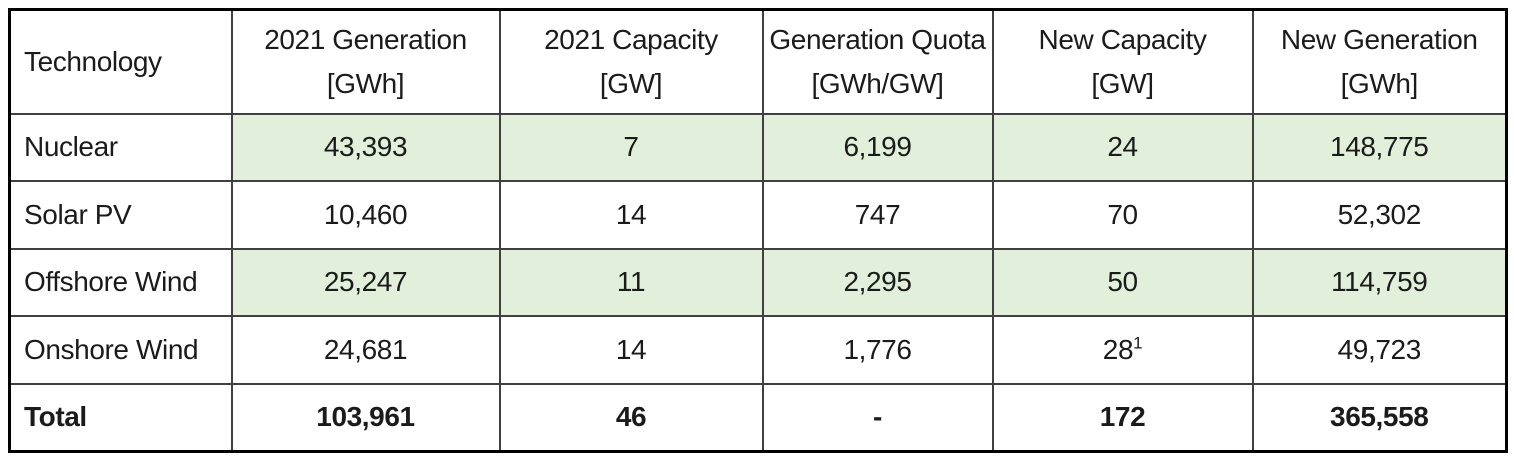 The width and height of the screenshot is (1514, 461). What do you see at coordinates (631, 147) in the screenshot?
I see `cell-capacity-2021: 7` at bounding box center [631, 147].